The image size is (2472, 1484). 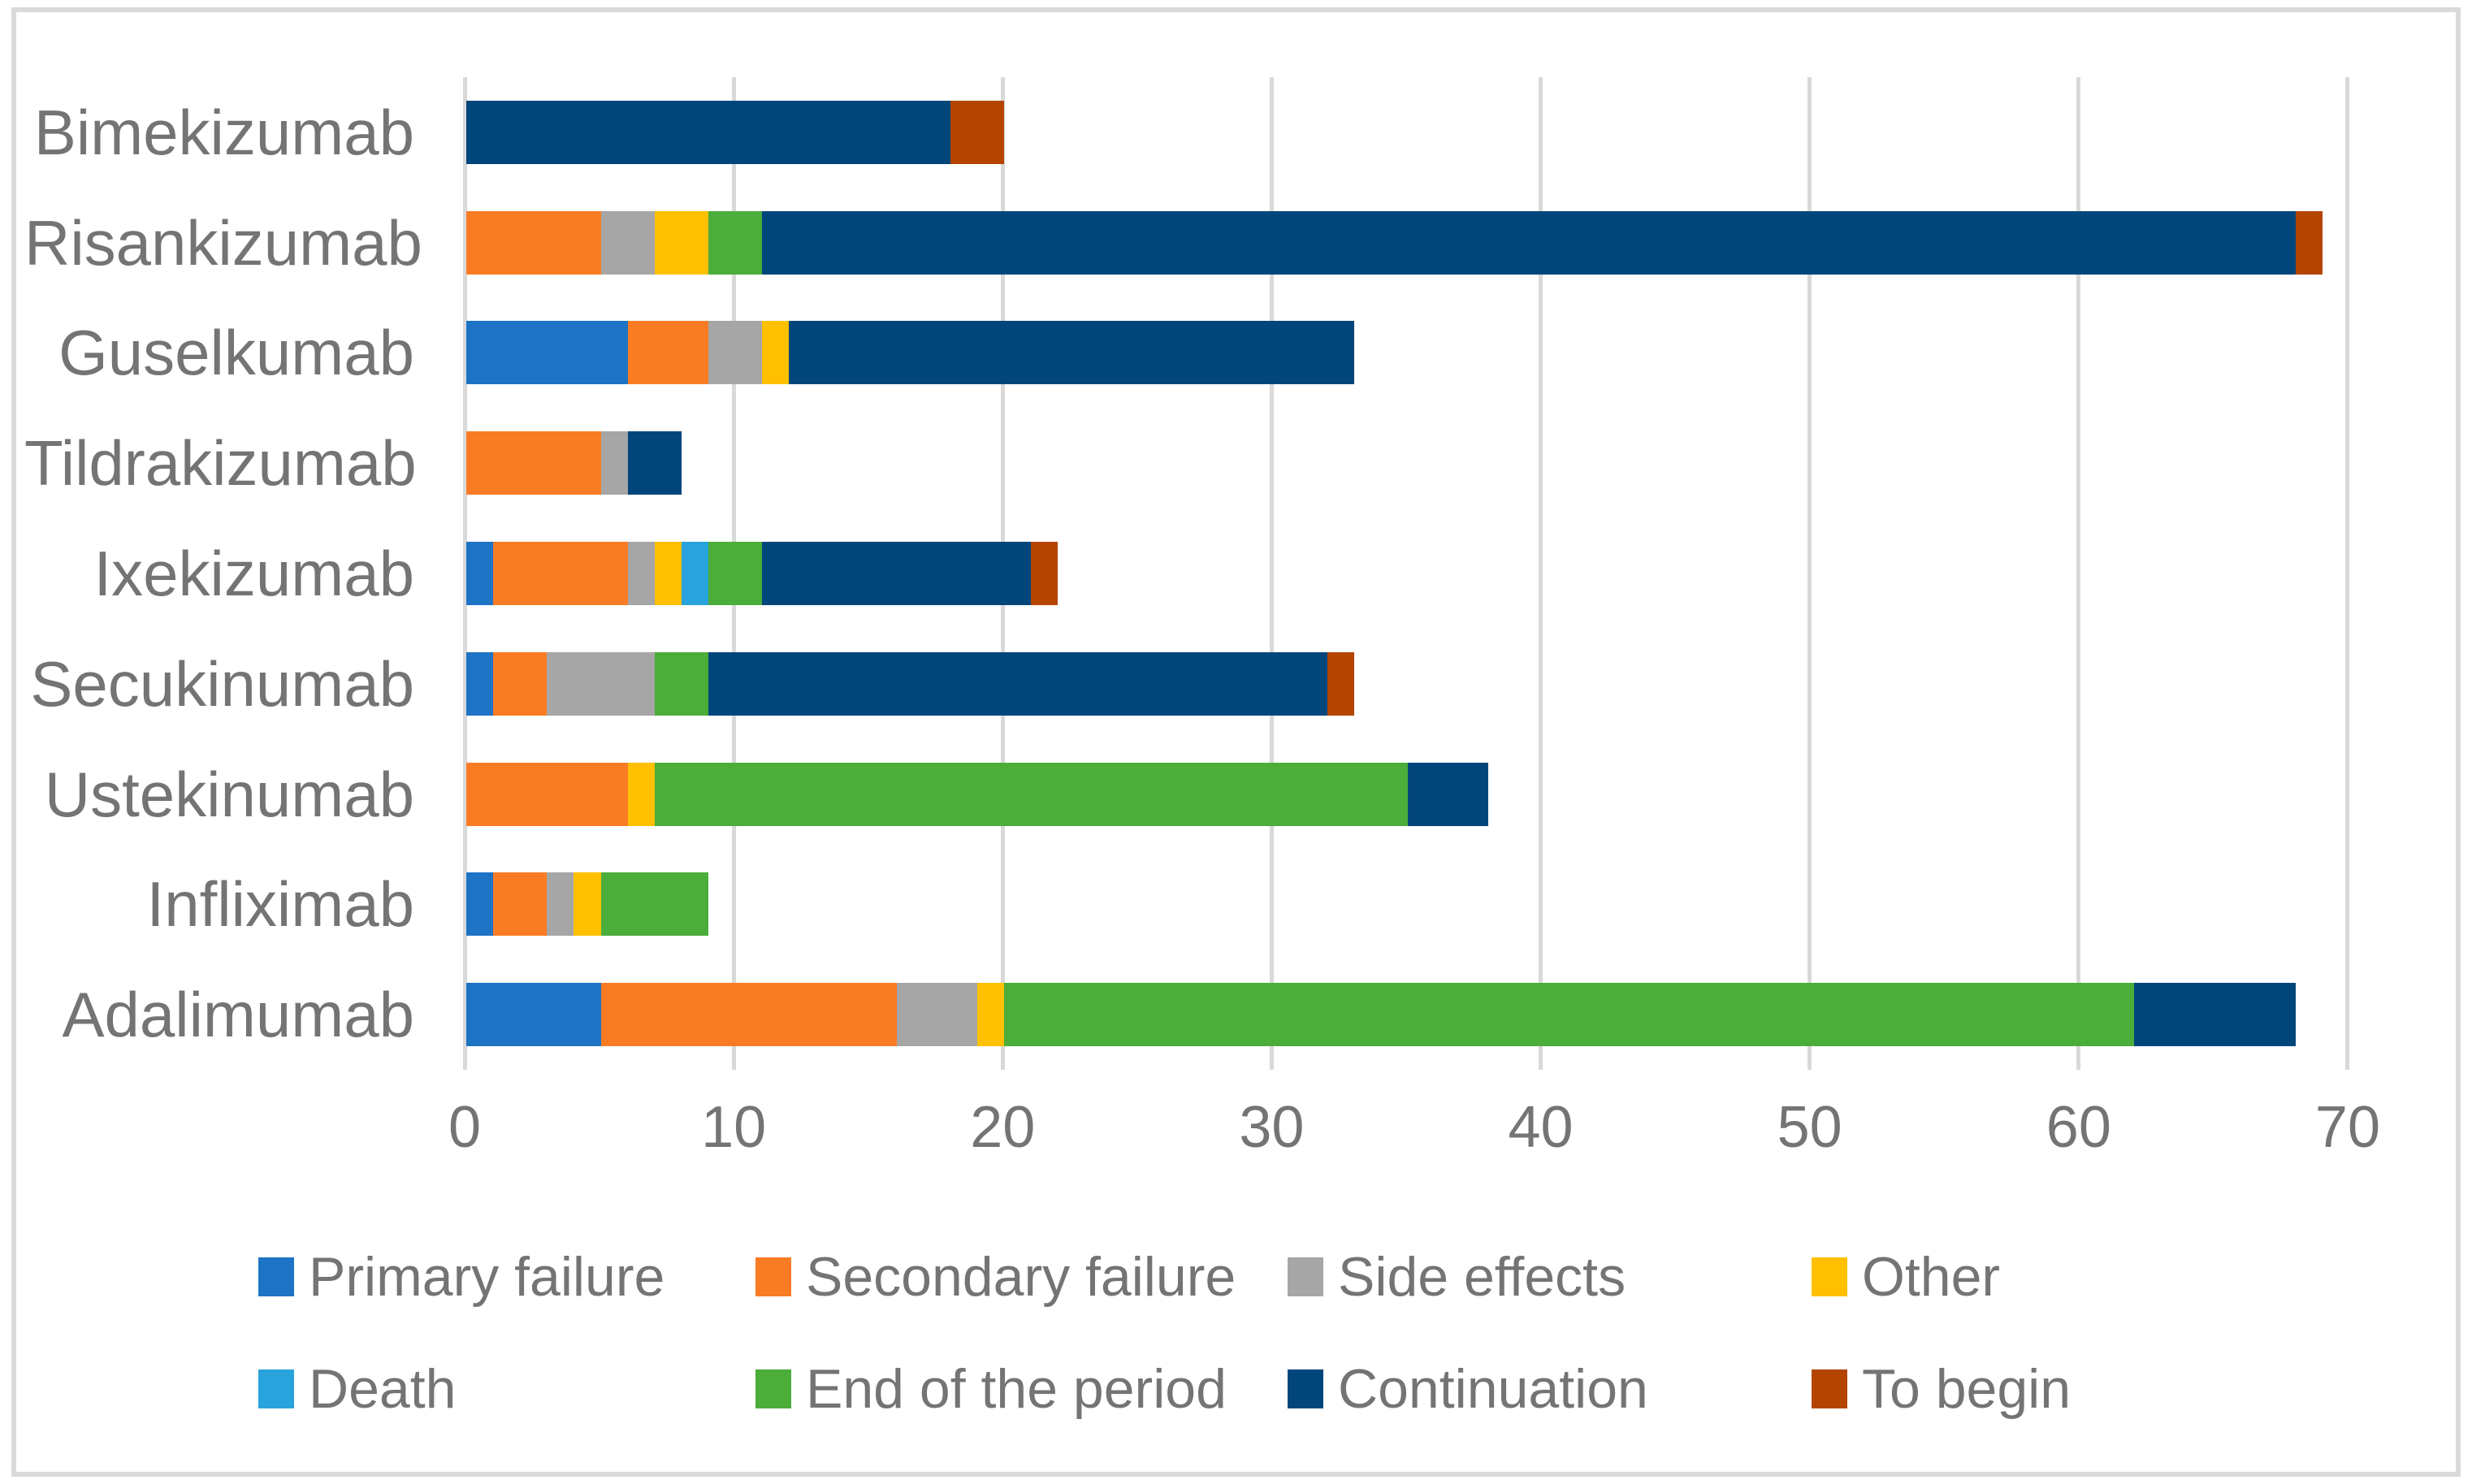 I want to click on legend-label: Primary failure, so click(x=487, y=1277).